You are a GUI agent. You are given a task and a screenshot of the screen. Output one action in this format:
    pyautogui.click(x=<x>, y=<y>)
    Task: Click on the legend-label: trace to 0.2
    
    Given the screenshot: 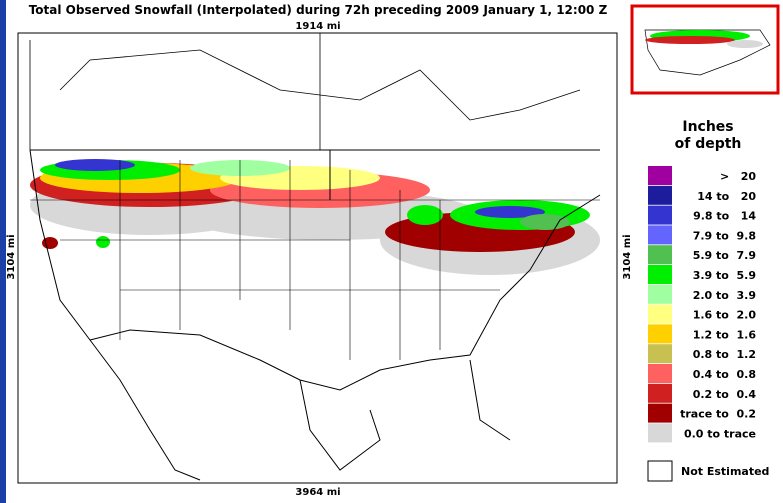 What is the action you would take?
    pyautogui.click(x=718, y=414)
    